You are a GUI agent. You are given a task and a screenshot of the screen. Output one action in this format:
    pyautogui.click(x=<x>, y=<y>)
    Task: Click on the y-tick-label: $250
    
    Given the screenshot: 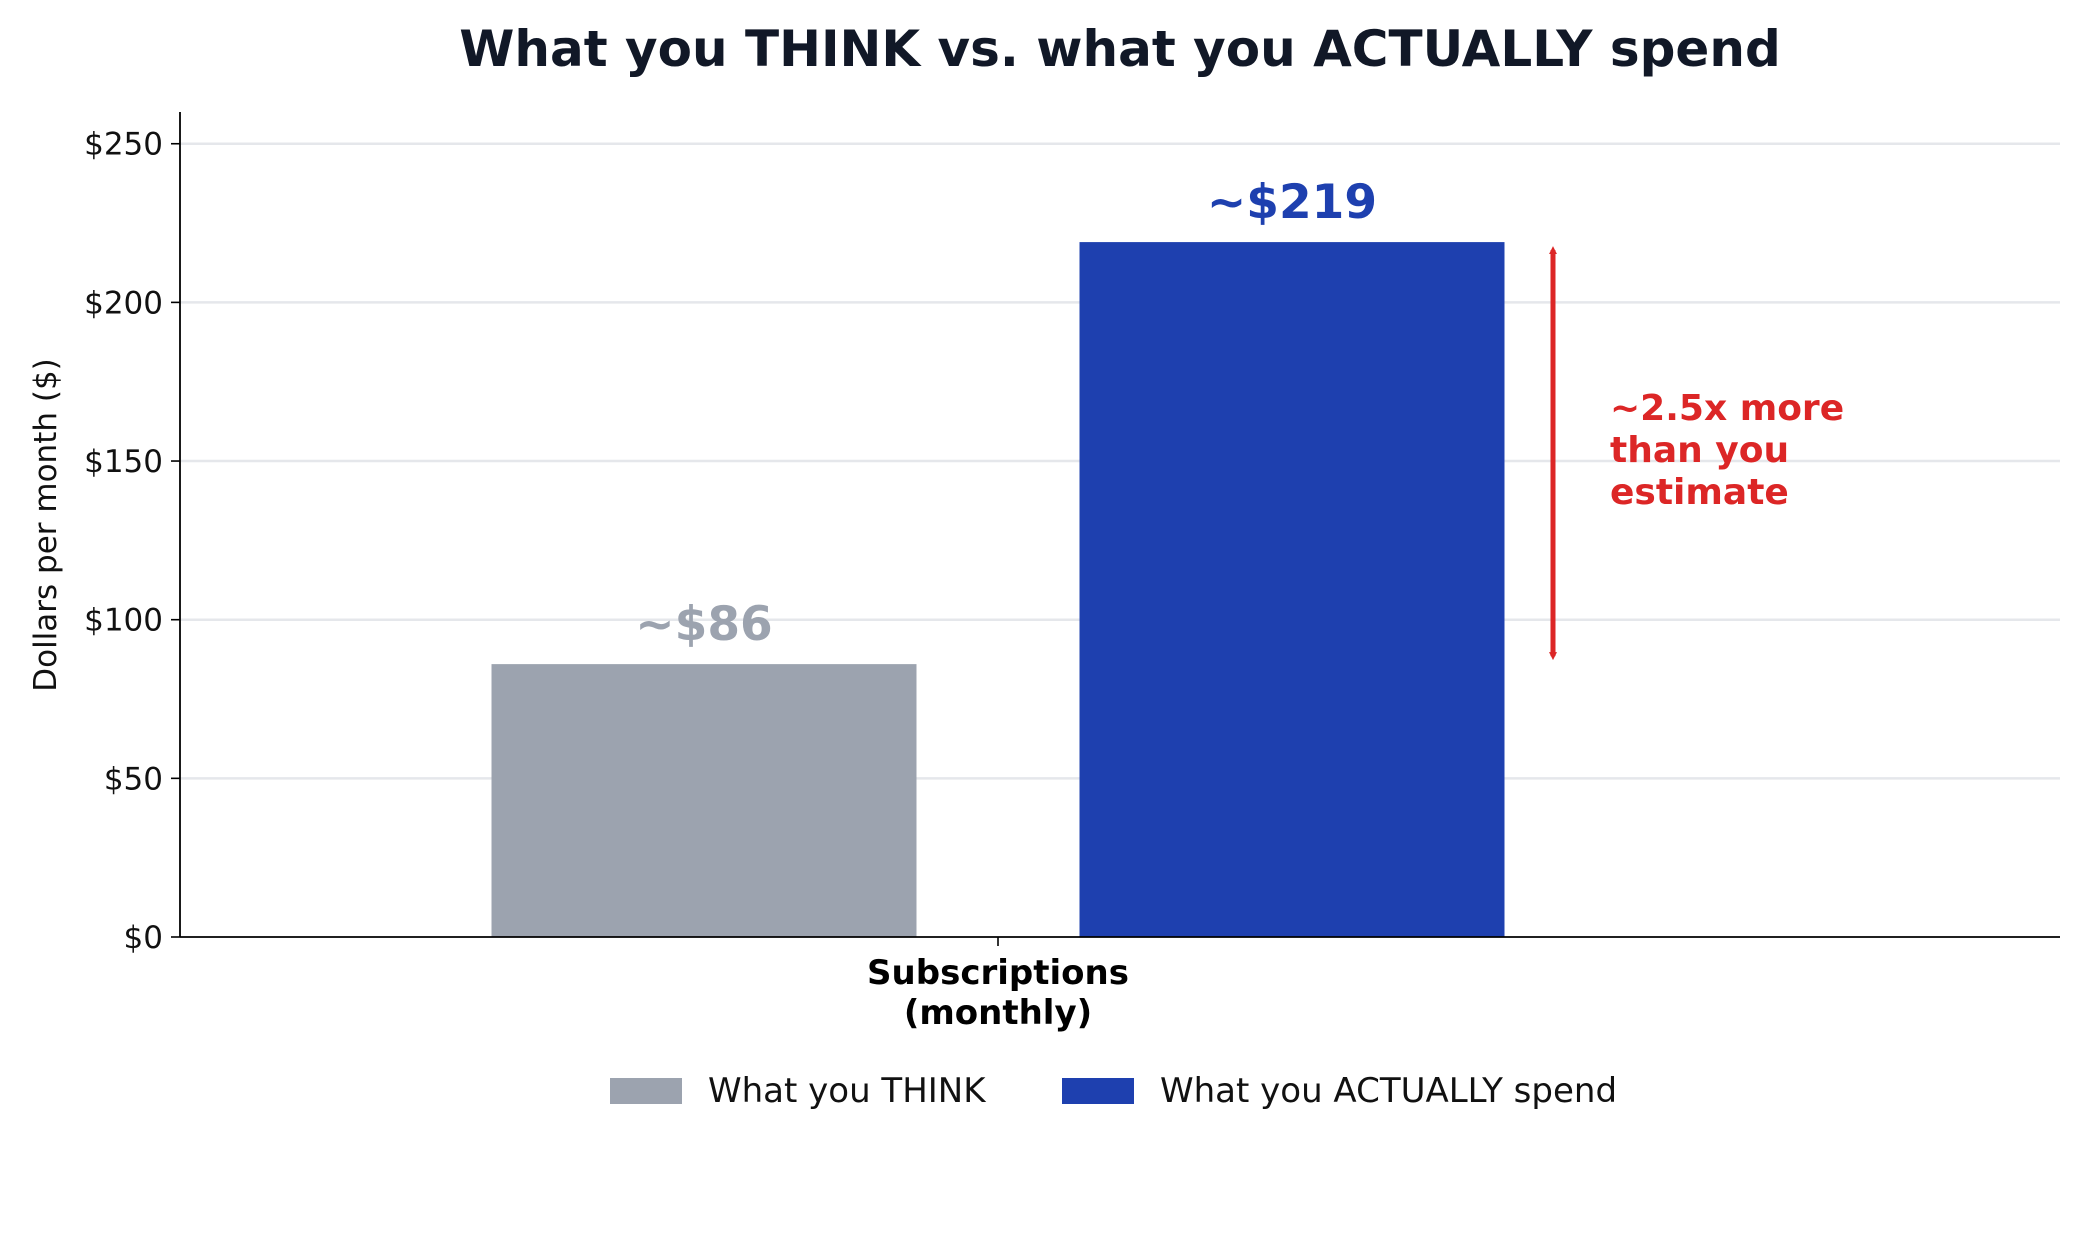 What is the action you would take?
    pyautogui.click(x=123, y=145)
    